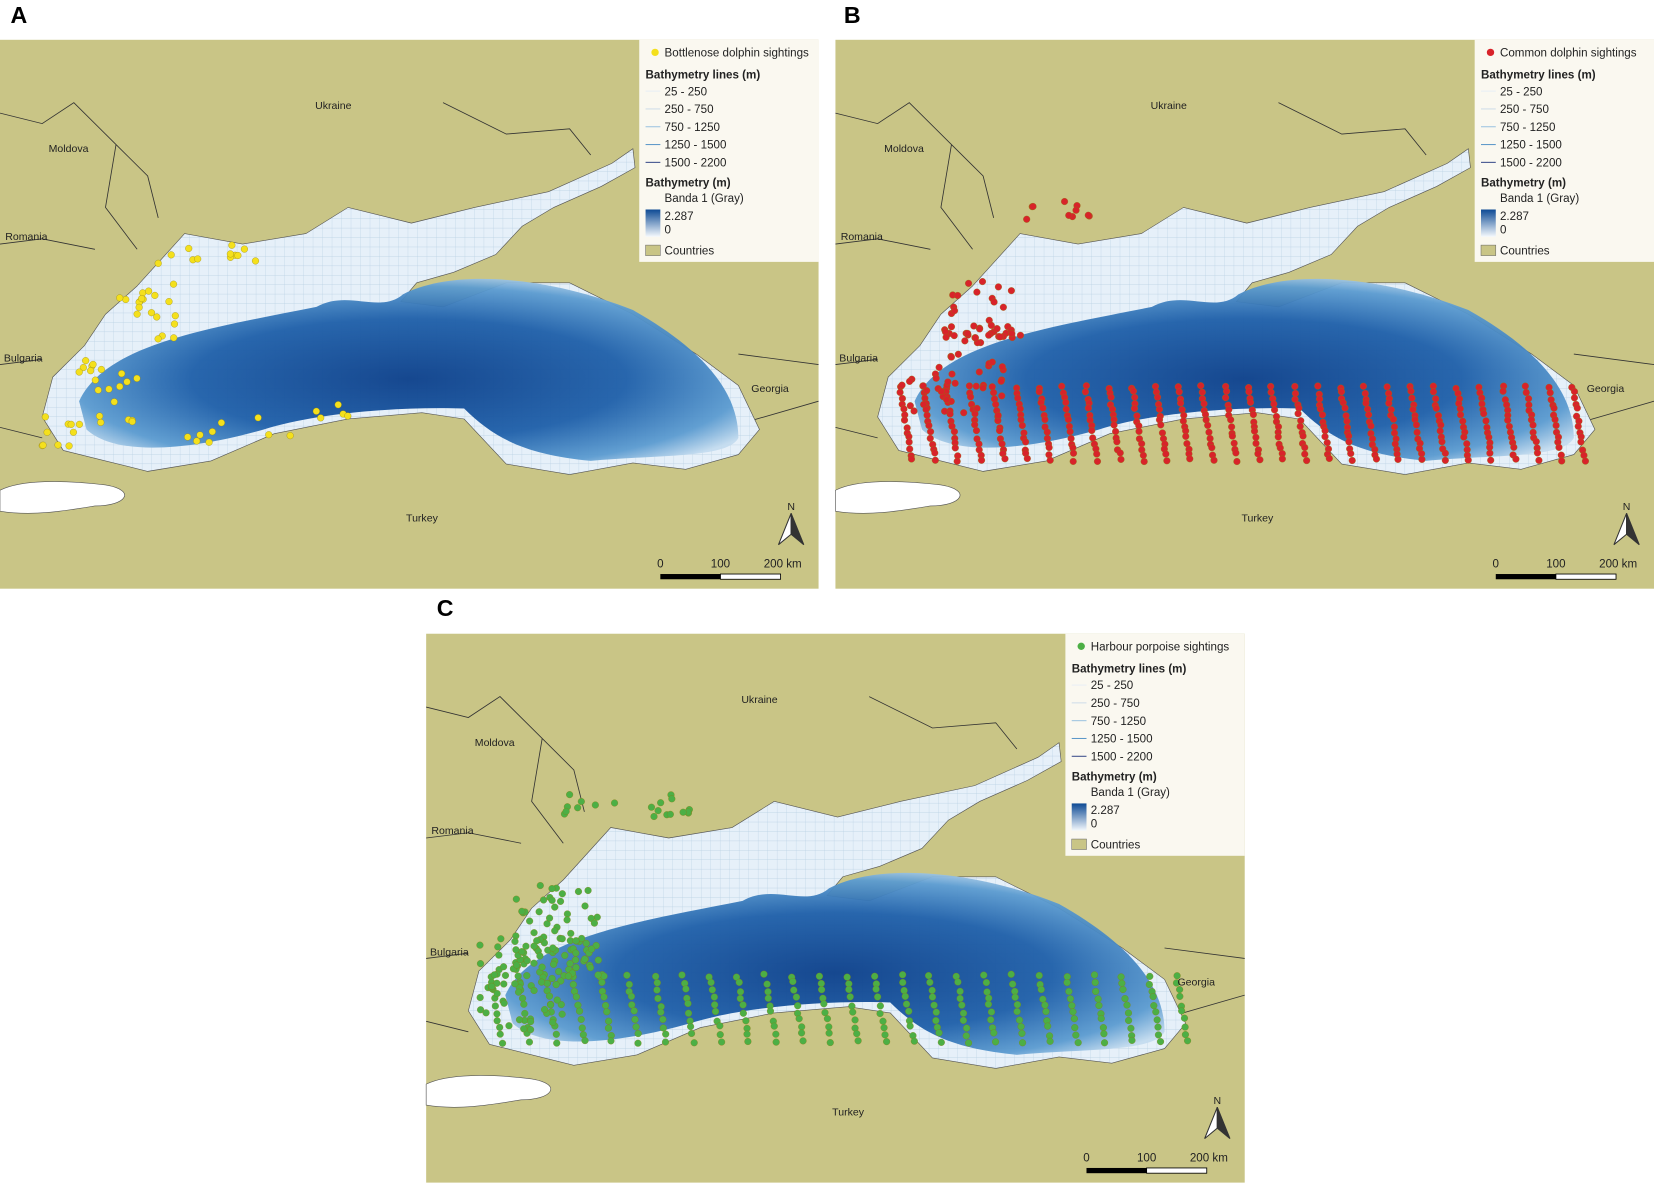 This screenshot has height=1191, width=1654. I want to click on borders, so click(835, 864).